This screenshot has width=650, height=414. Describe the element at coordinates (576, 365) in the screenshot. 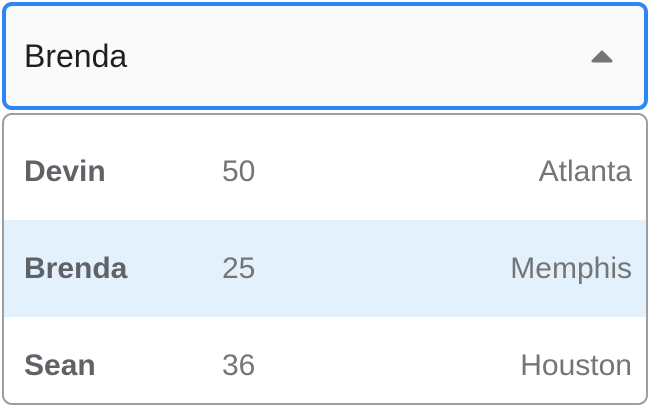

I see `option-city: Houston` at that location.